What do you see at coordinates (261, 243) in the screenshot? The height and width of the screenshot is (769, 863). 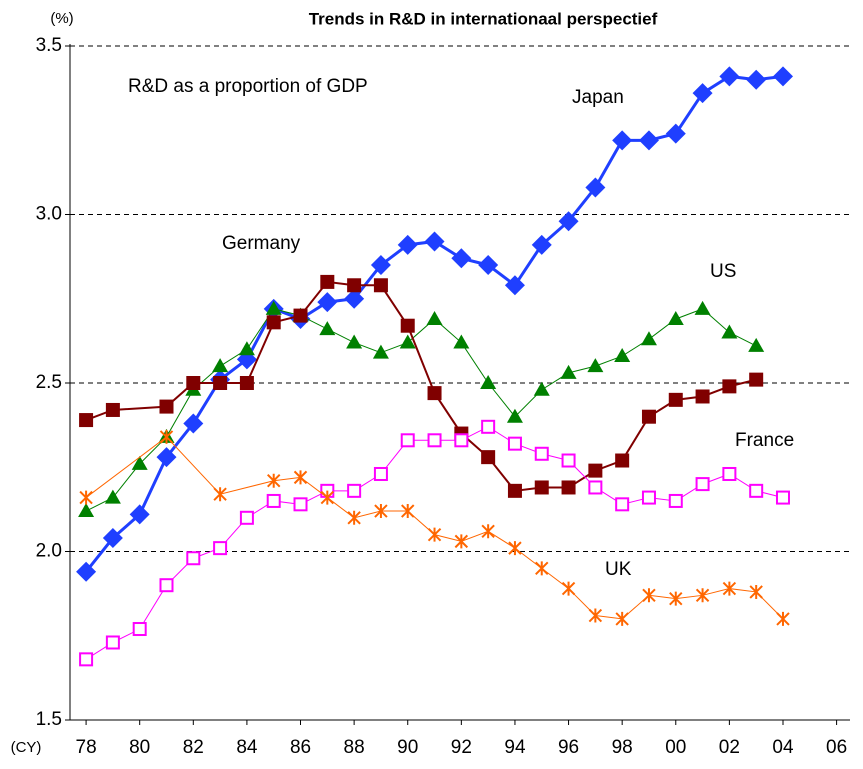 I see `series-label: Germany` at bounding box center [261, 243].